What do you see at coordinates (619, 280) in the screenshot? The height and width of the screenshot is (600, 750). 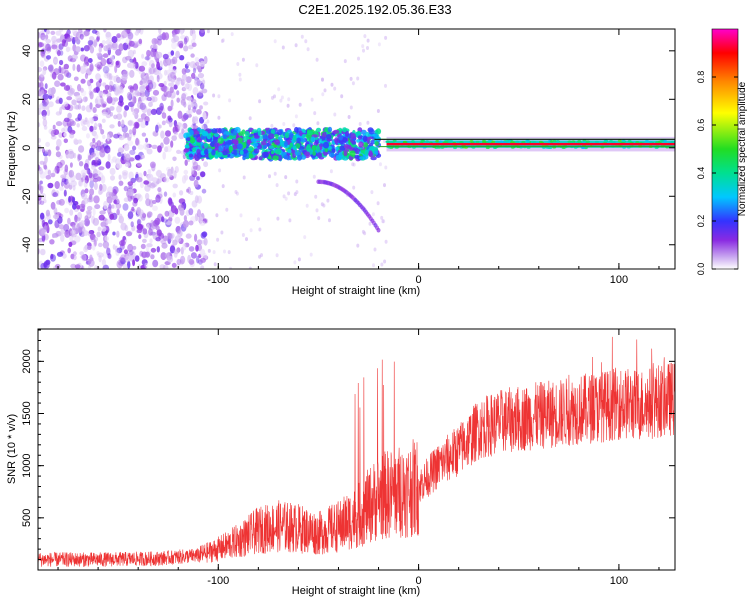 I see `x-tick-label: 100` at bounding box center [619, 280].